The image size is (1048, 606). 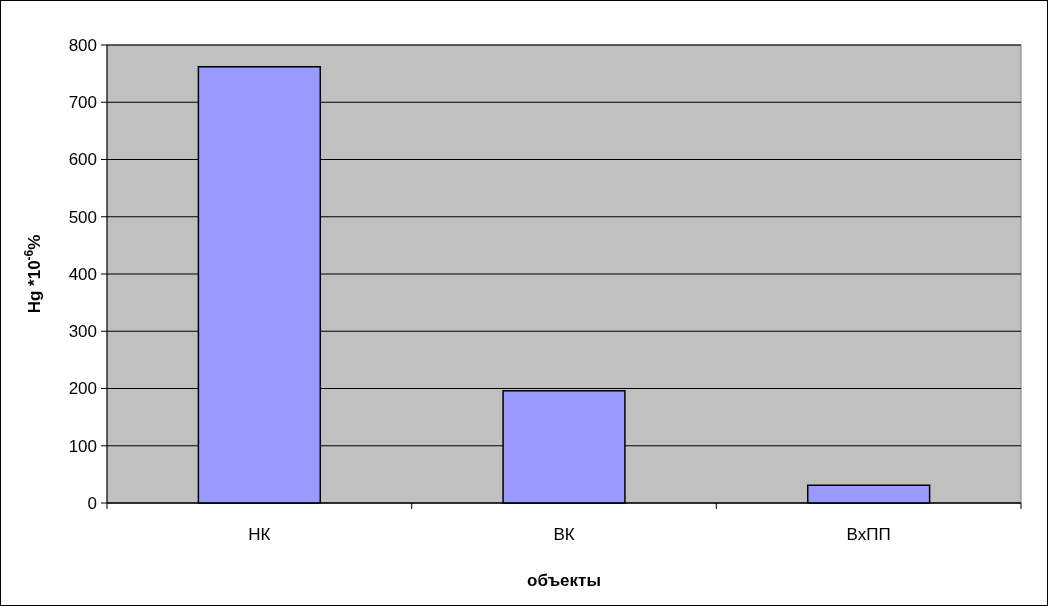 I want to click on x-tick-label: ВК, so click(x=564, y=534).